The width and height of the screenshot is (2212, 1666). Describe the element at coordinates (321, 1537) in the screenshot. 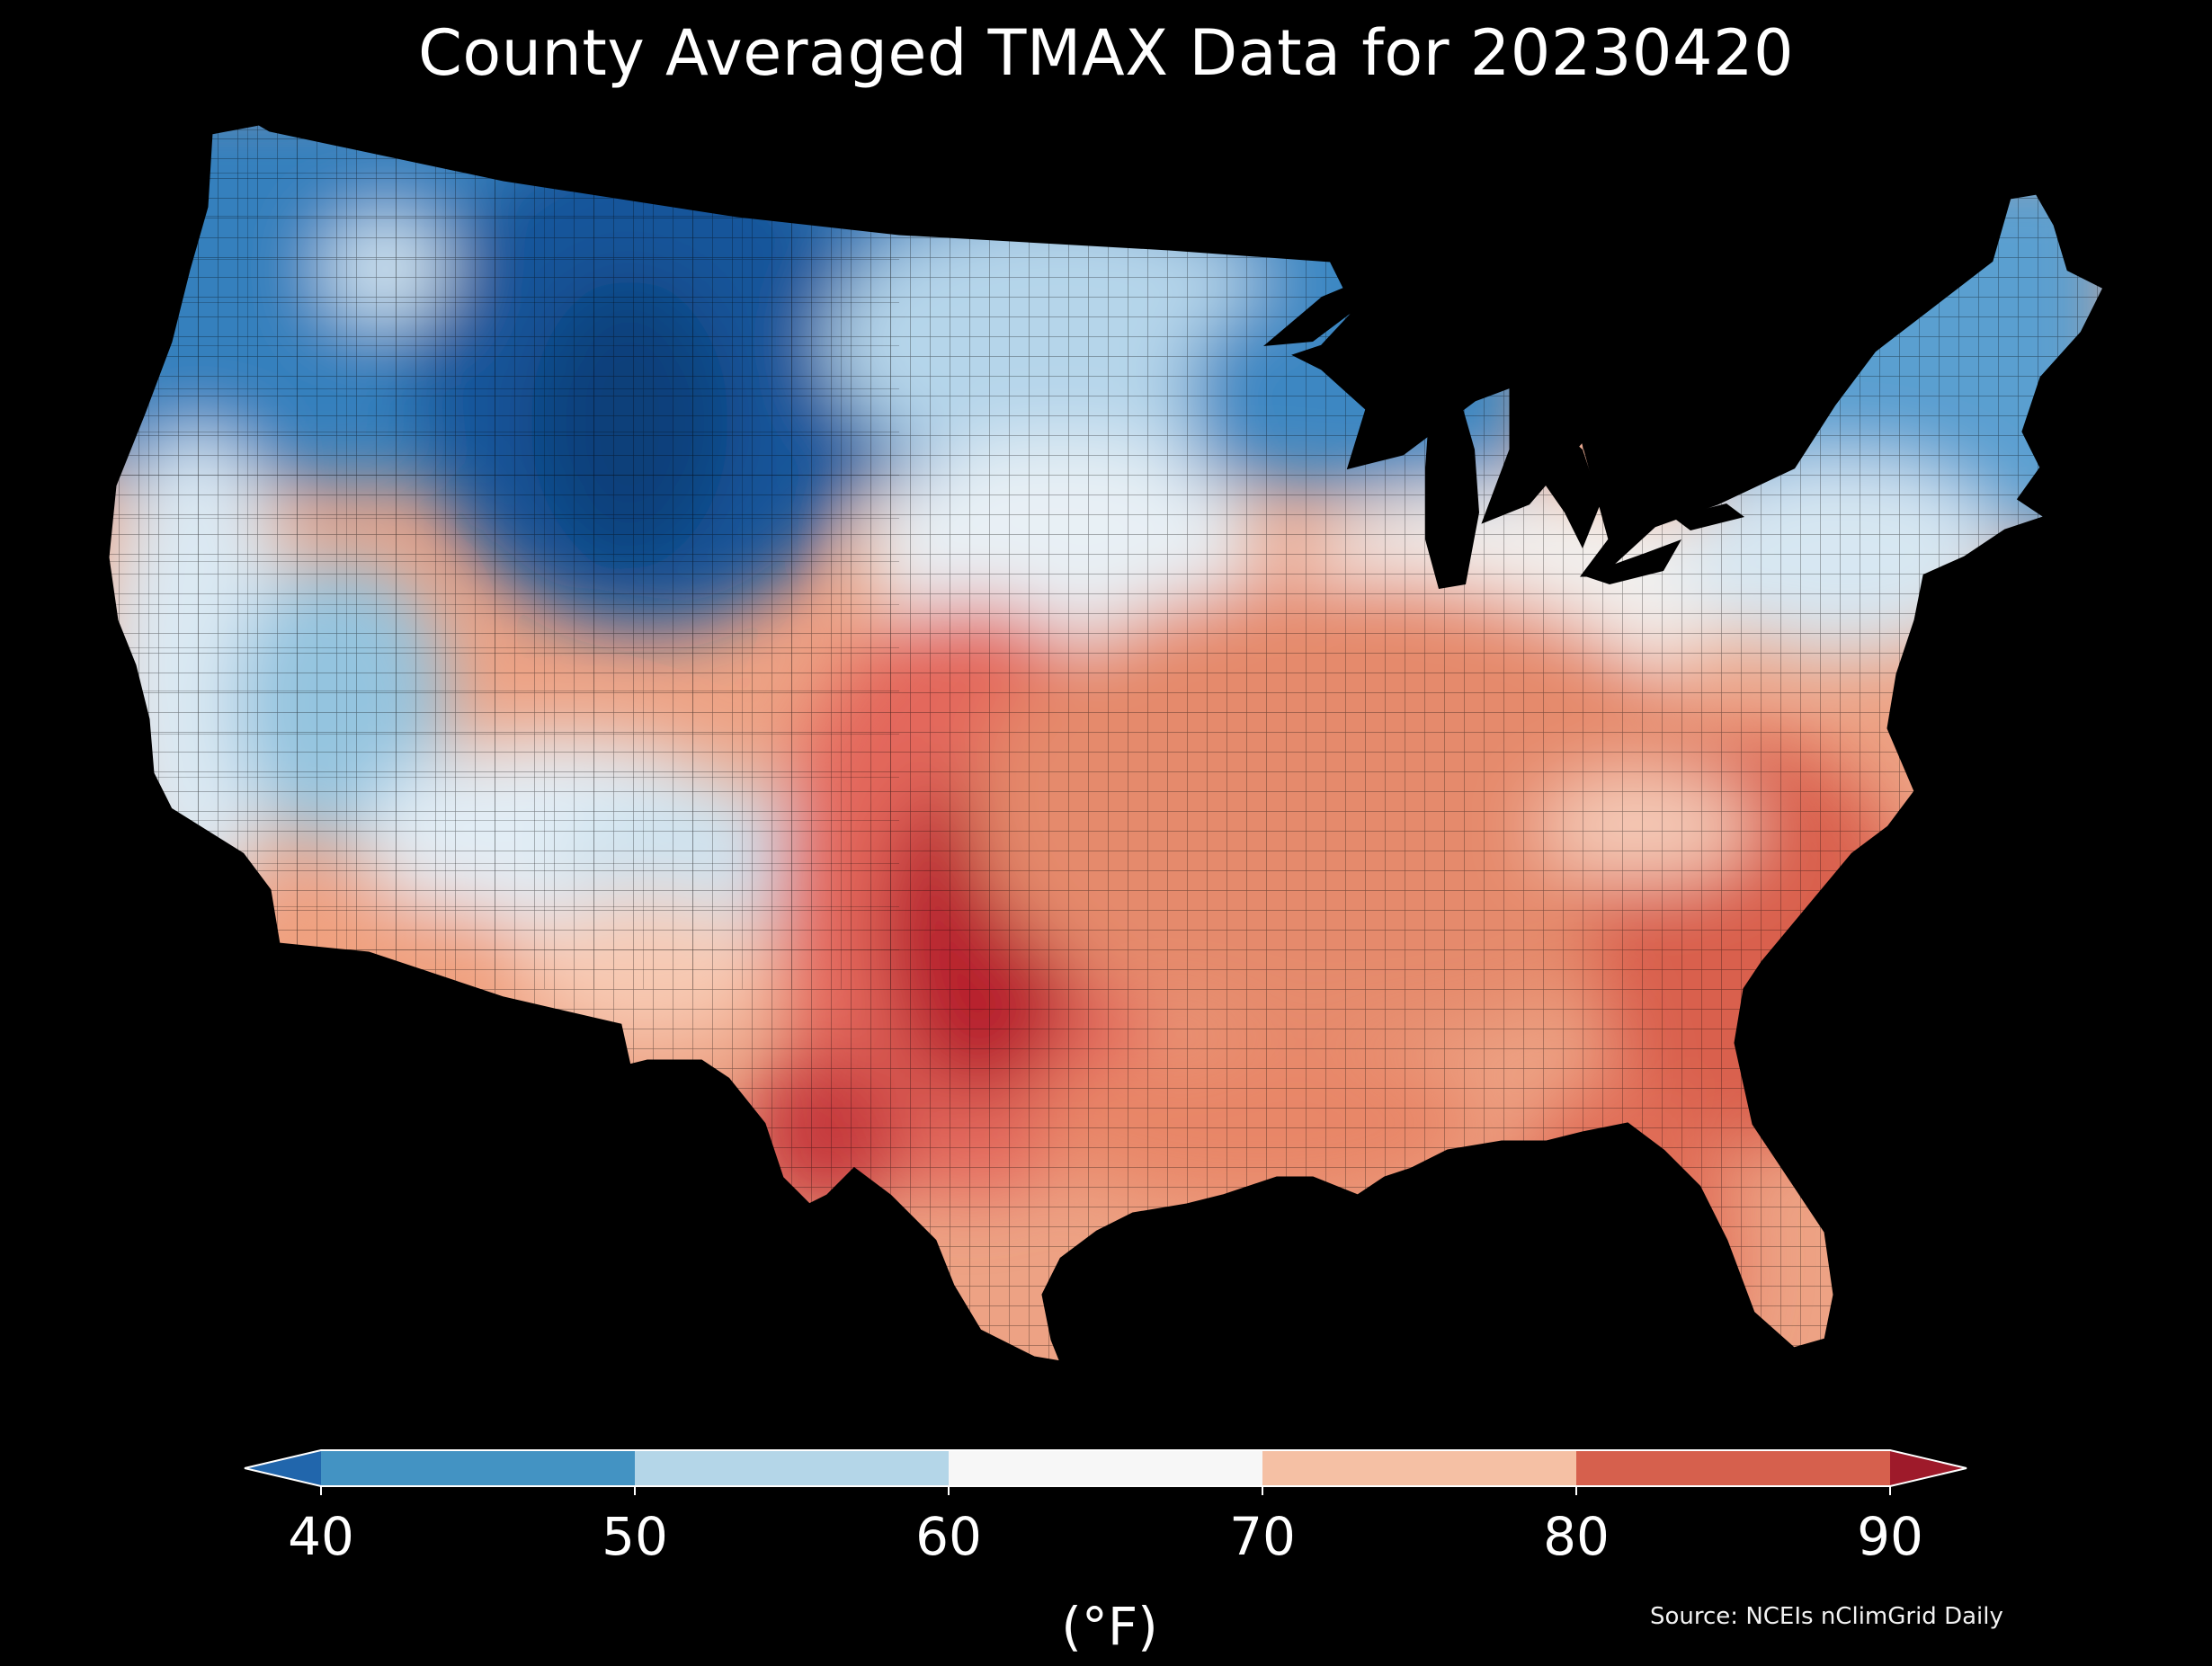

I see `colorbar-tick-label: 40` at that location.